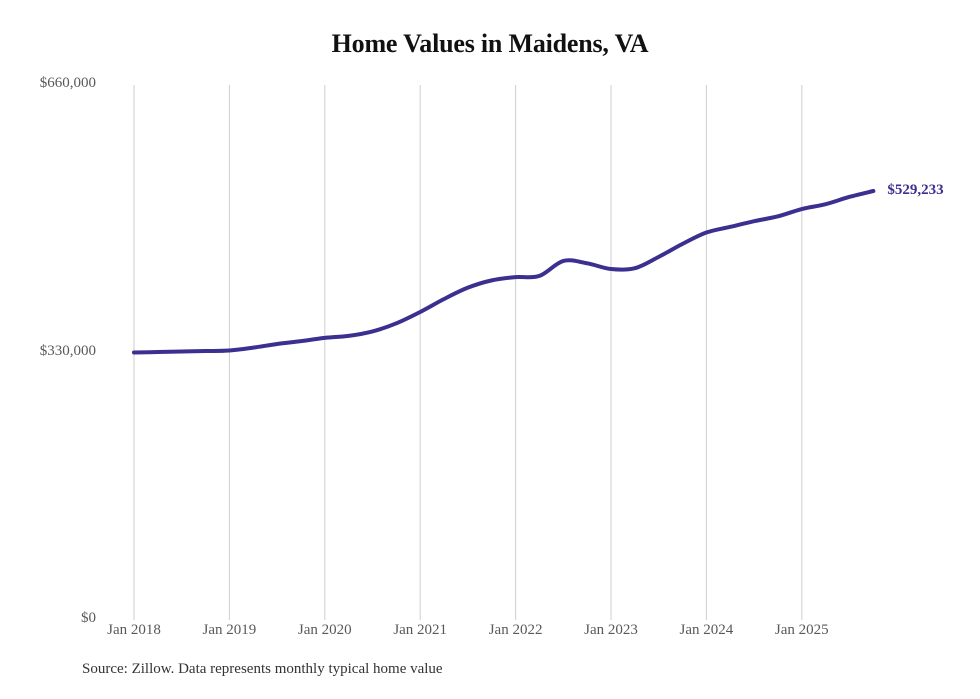 The image size is (980, 699). I want to click on y-axis-tick-label: $660,000, so click(67, 83).